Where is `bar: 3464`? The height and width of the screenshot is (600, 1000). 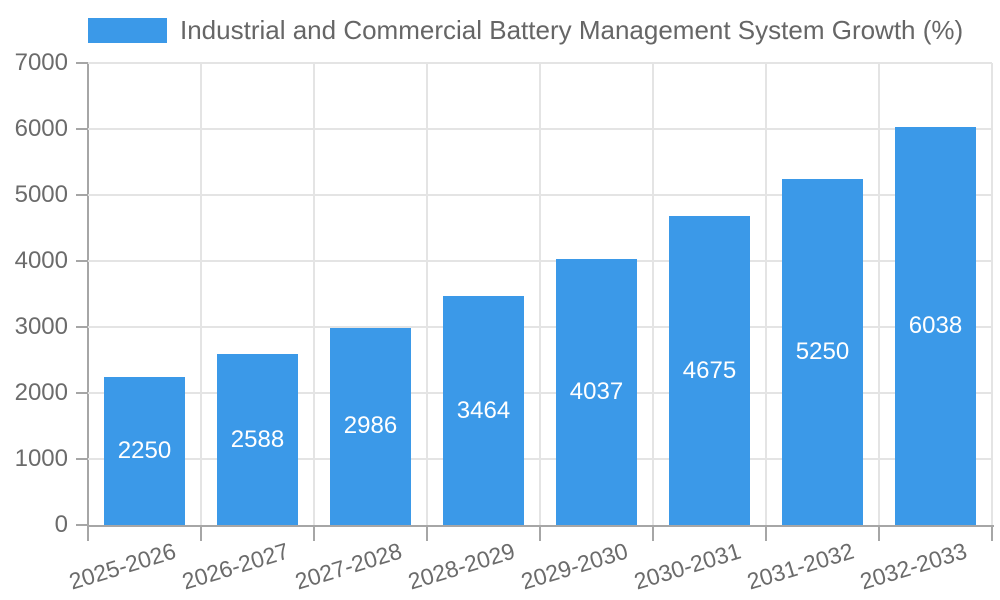 bar: 3464 is located at coordinates (483, 410).